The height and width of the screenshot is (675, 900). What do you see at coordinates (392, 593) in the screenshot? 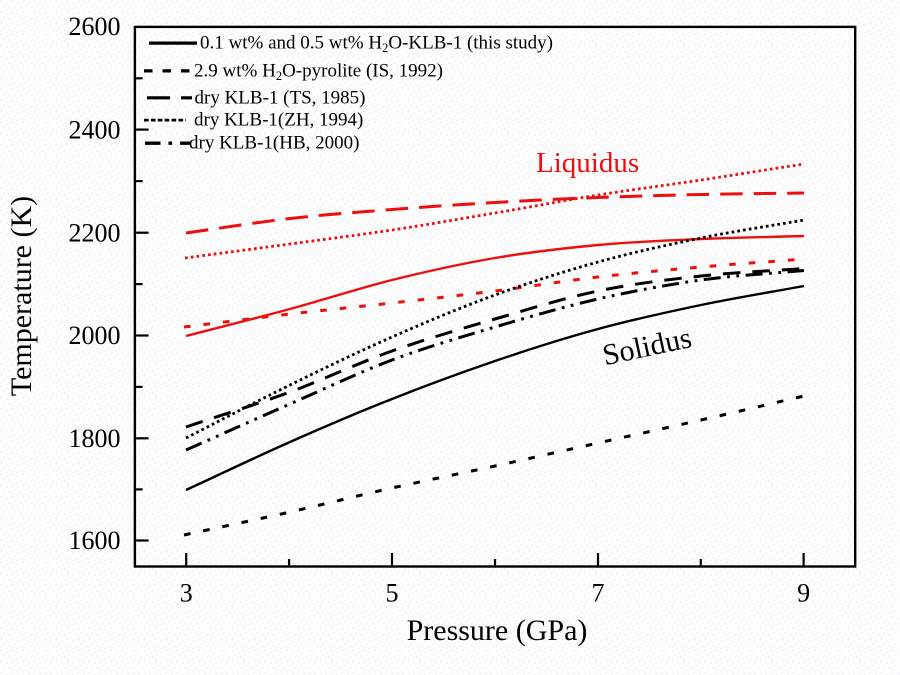
I see `svg-text: 5` at bounding box center [392, 593].